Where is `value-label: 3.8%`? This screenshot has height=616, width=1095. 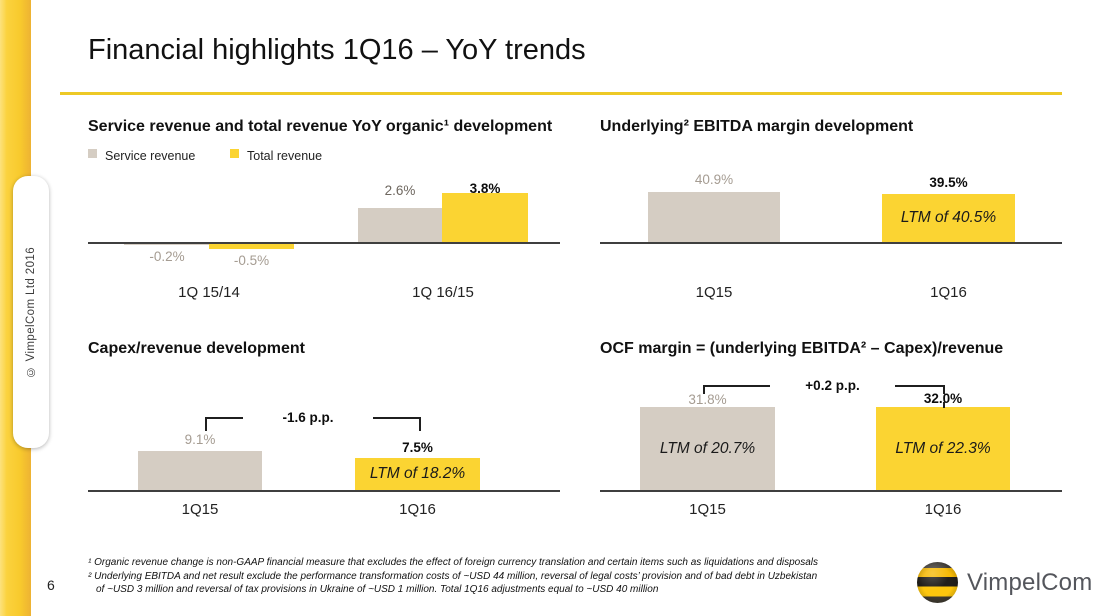 value-label: 3.8% is located at coordinates (485, 188).